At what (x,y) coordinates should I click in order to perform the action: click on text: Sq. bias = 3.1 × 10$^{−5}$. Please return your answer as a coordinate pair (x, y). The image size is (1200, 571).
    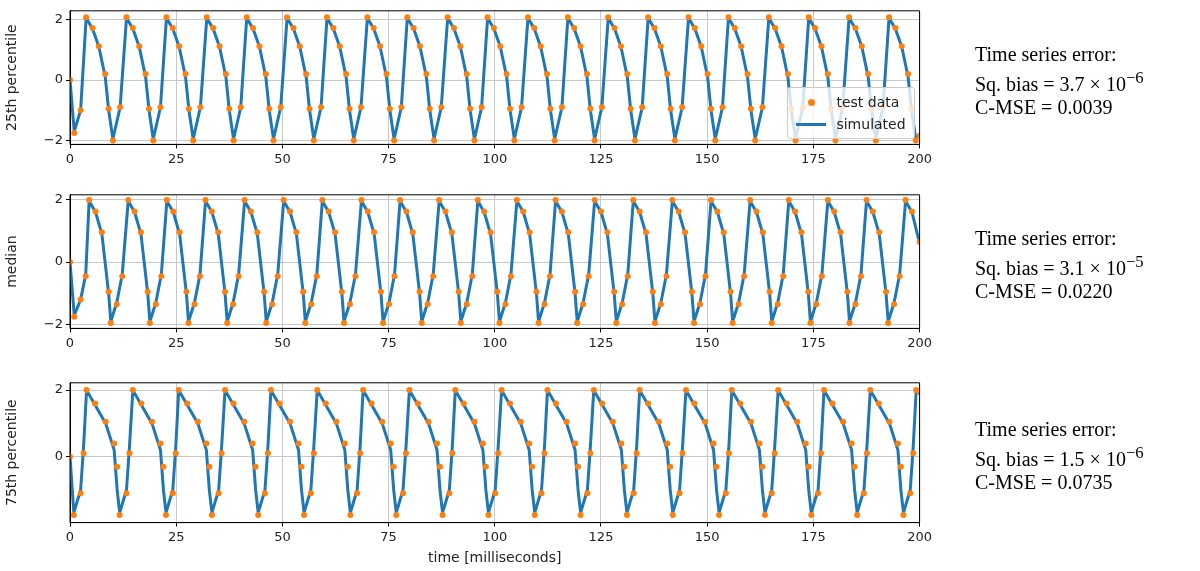
    Looking at the image, I should click on (1059, 265).